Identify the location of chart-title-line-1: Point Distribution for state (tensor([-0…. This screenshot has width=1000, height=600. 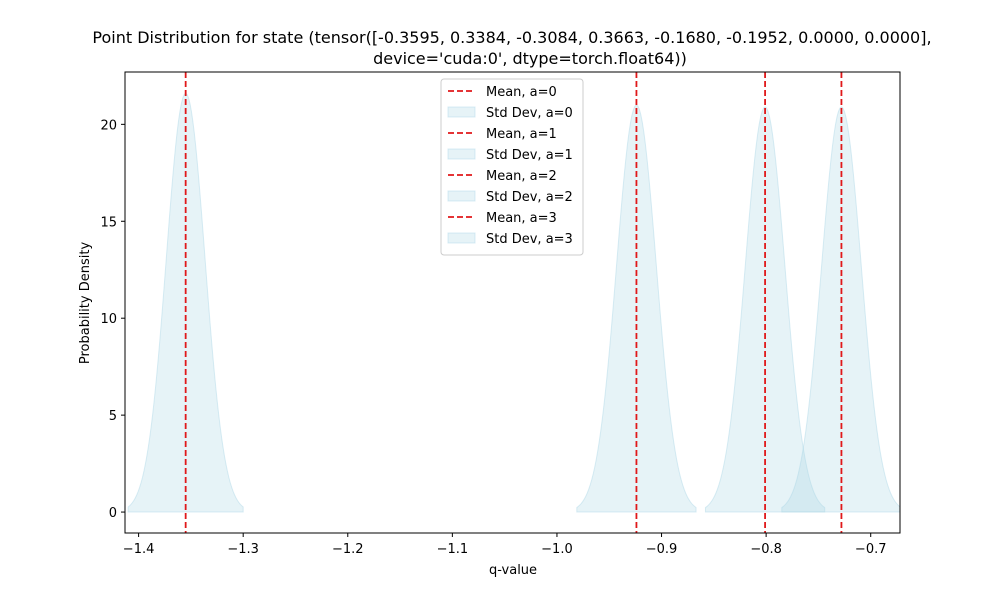
(511, 37).